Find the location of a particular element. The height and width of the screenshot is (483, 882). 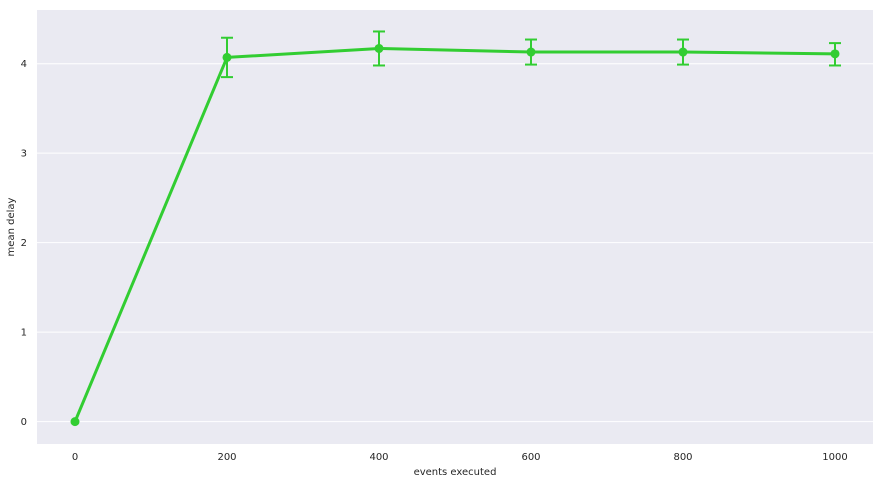

y-tick-label: 2 is located at coordinates (24, 243).